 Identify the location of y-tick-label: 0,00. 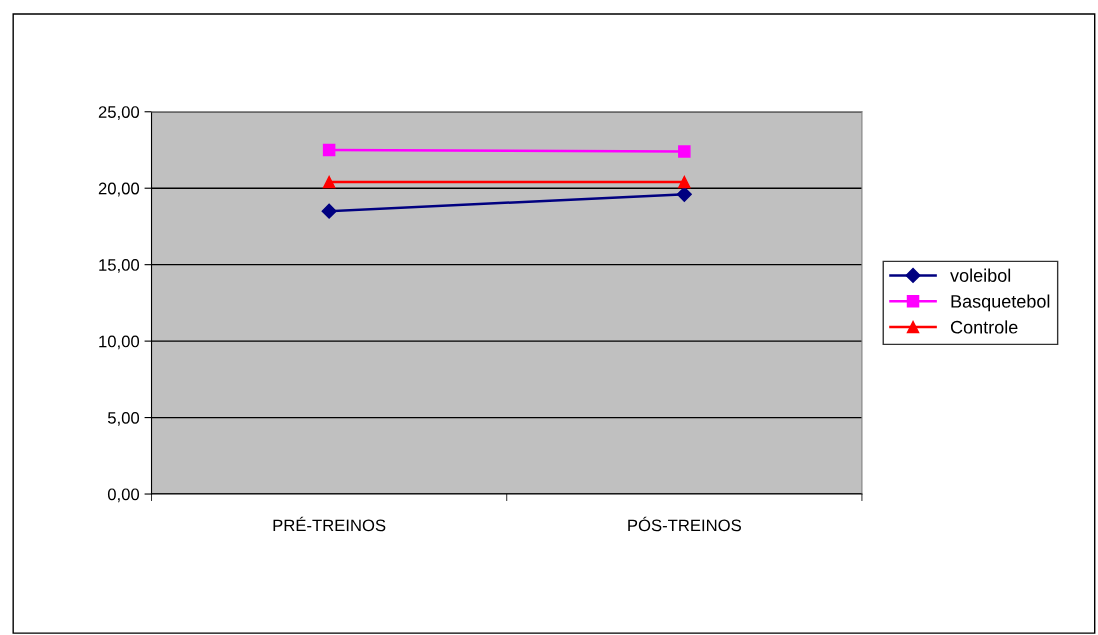
(123, 495).